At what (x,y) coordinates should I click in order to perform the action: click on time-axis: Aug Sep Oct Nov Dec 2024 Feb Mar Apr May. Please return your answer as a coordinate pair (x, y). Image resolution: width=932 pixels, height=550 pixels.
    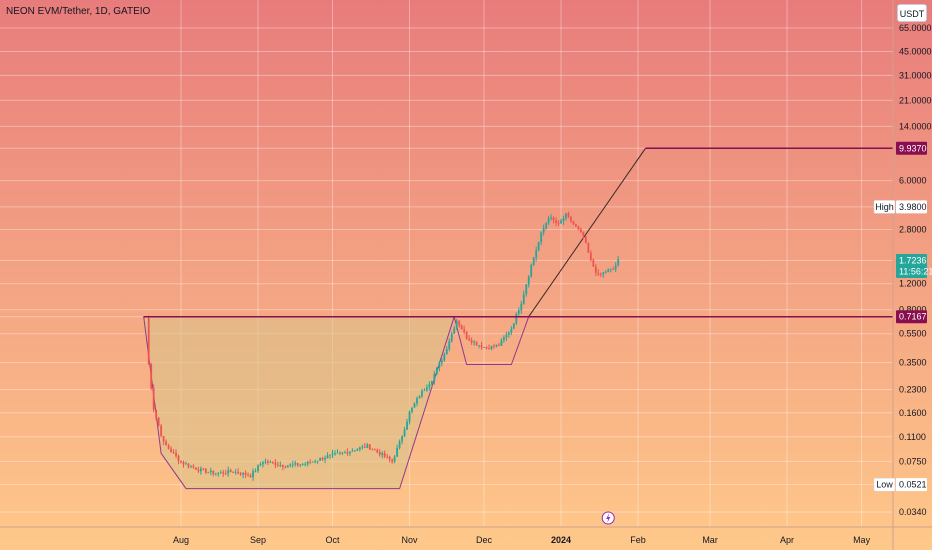
    Looking at the image, I should click on (466, 535).